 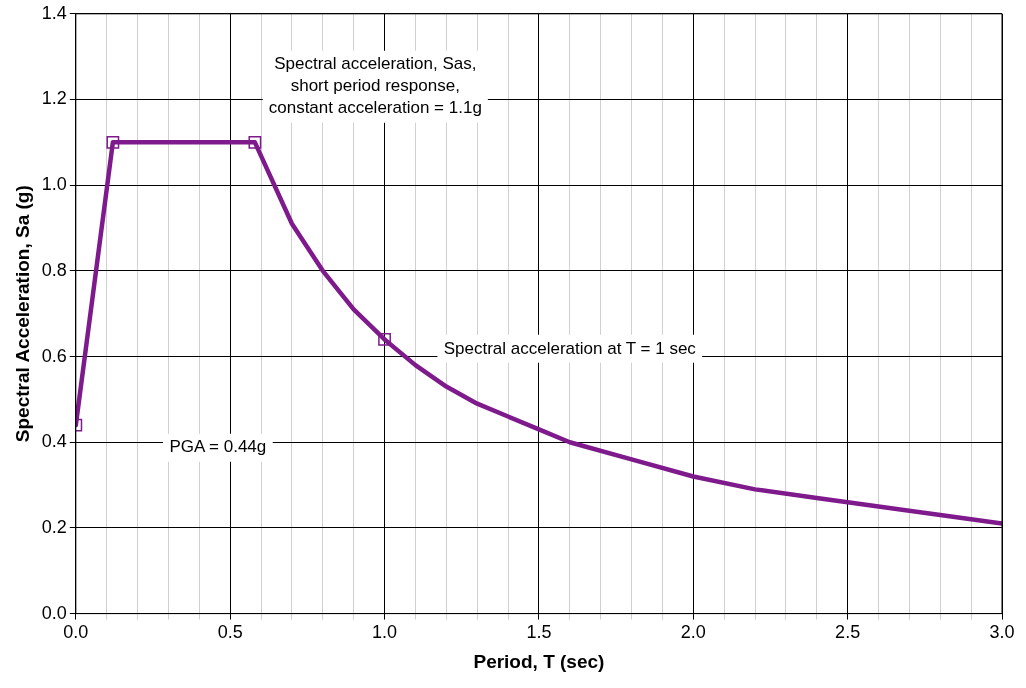 What do you see at coordinates (848, 632) in the screenshot?
I see `x-tick-label: 2.5` at bounding box center [848, 632].